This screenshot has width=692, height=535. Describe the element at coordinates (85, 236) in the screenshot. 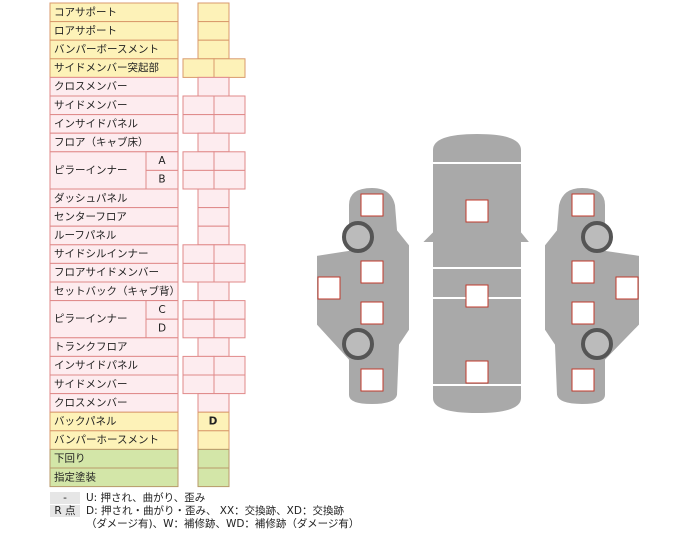

I see `row-label: ルーフパネル` at that location.